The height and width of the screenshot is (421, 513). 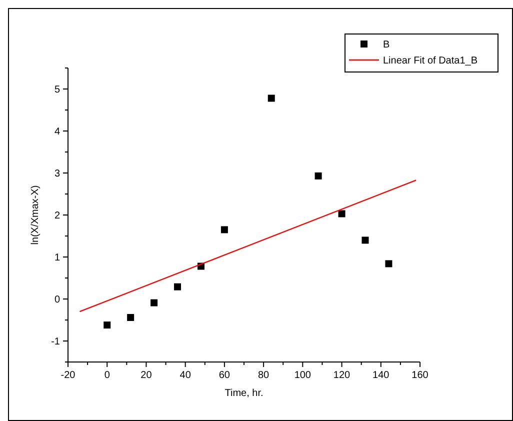 I want to click on y-axis-title: ln(X/Xmax-X), so click(x=35, y=215).